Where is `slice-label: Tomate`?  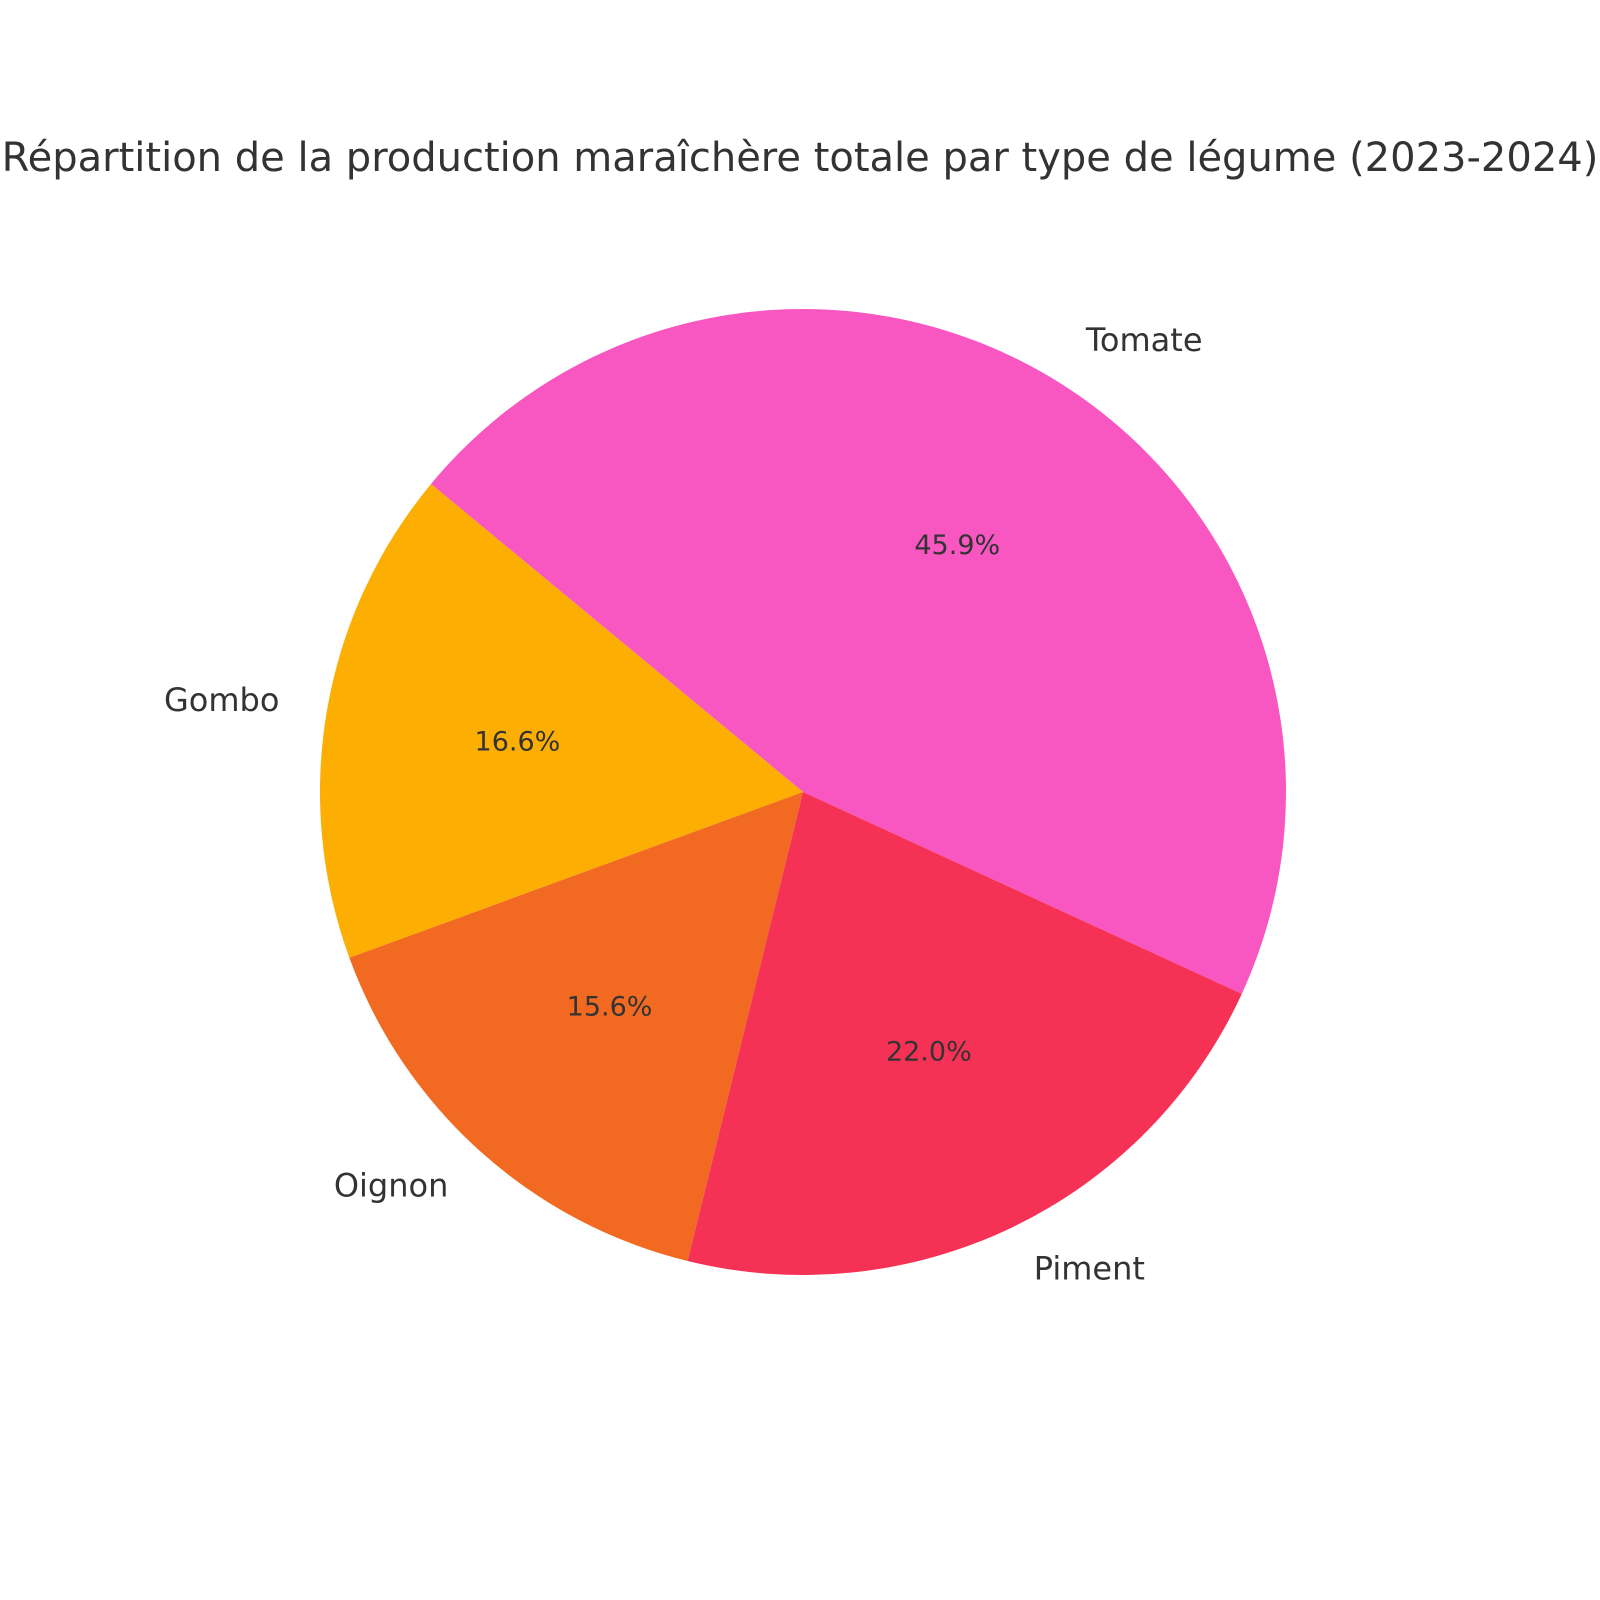 slice-label: Tomate is located at coordinates (1144, 340).